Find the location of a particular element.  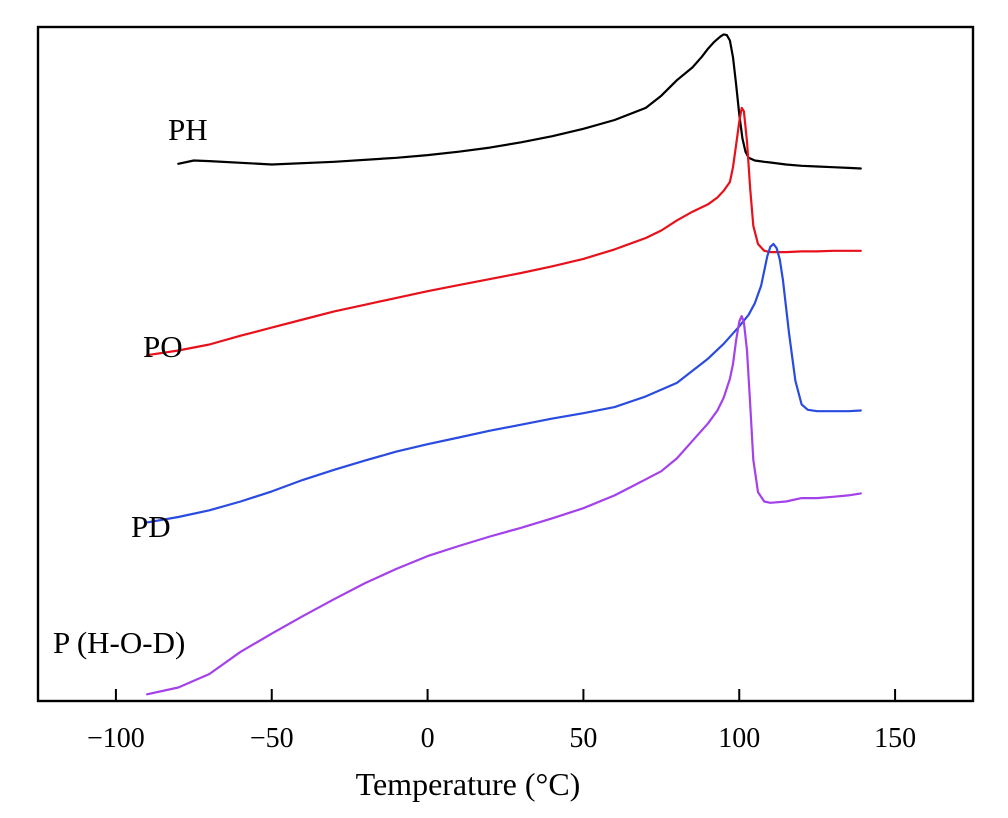

x-tick-label: 50 is located at coordinates (583, 738).